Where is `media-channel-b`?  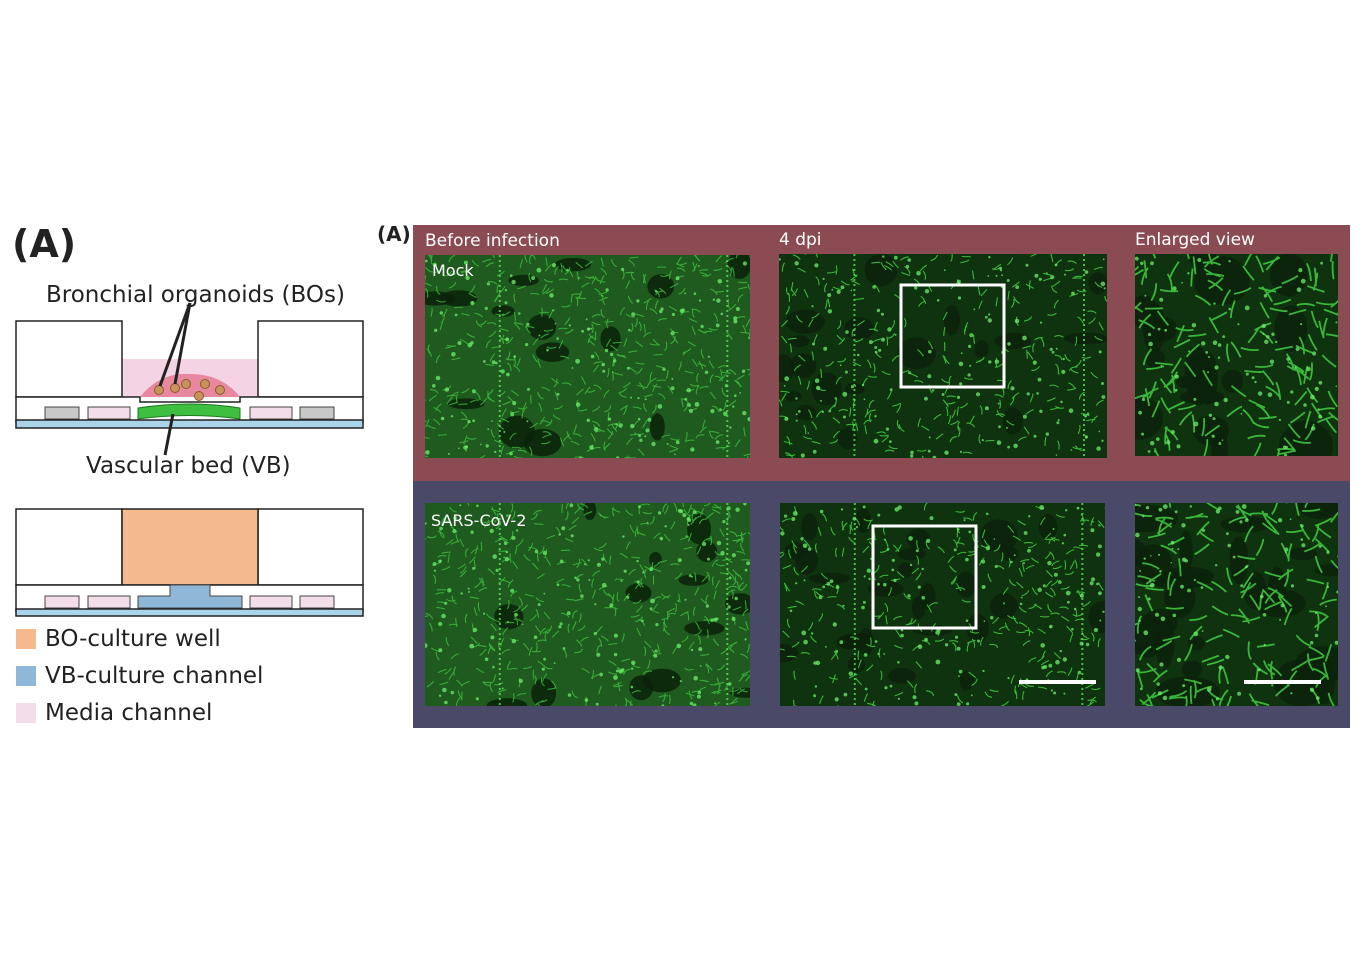
media-channel-b is located at coordinates (109, 602).